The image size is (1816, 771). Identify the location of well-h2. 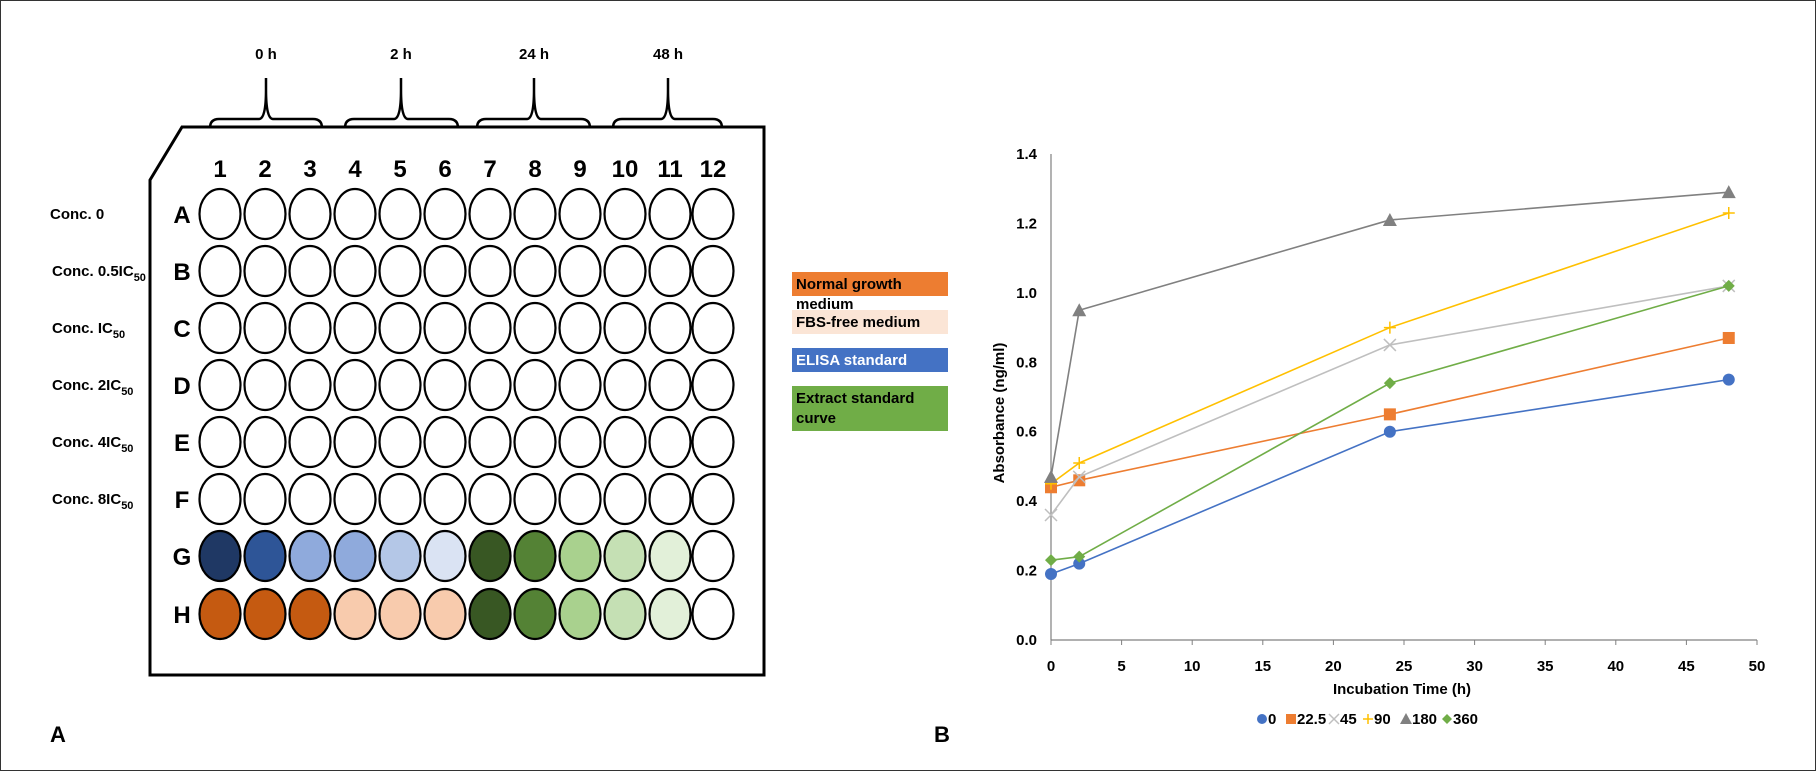
(265, 614).